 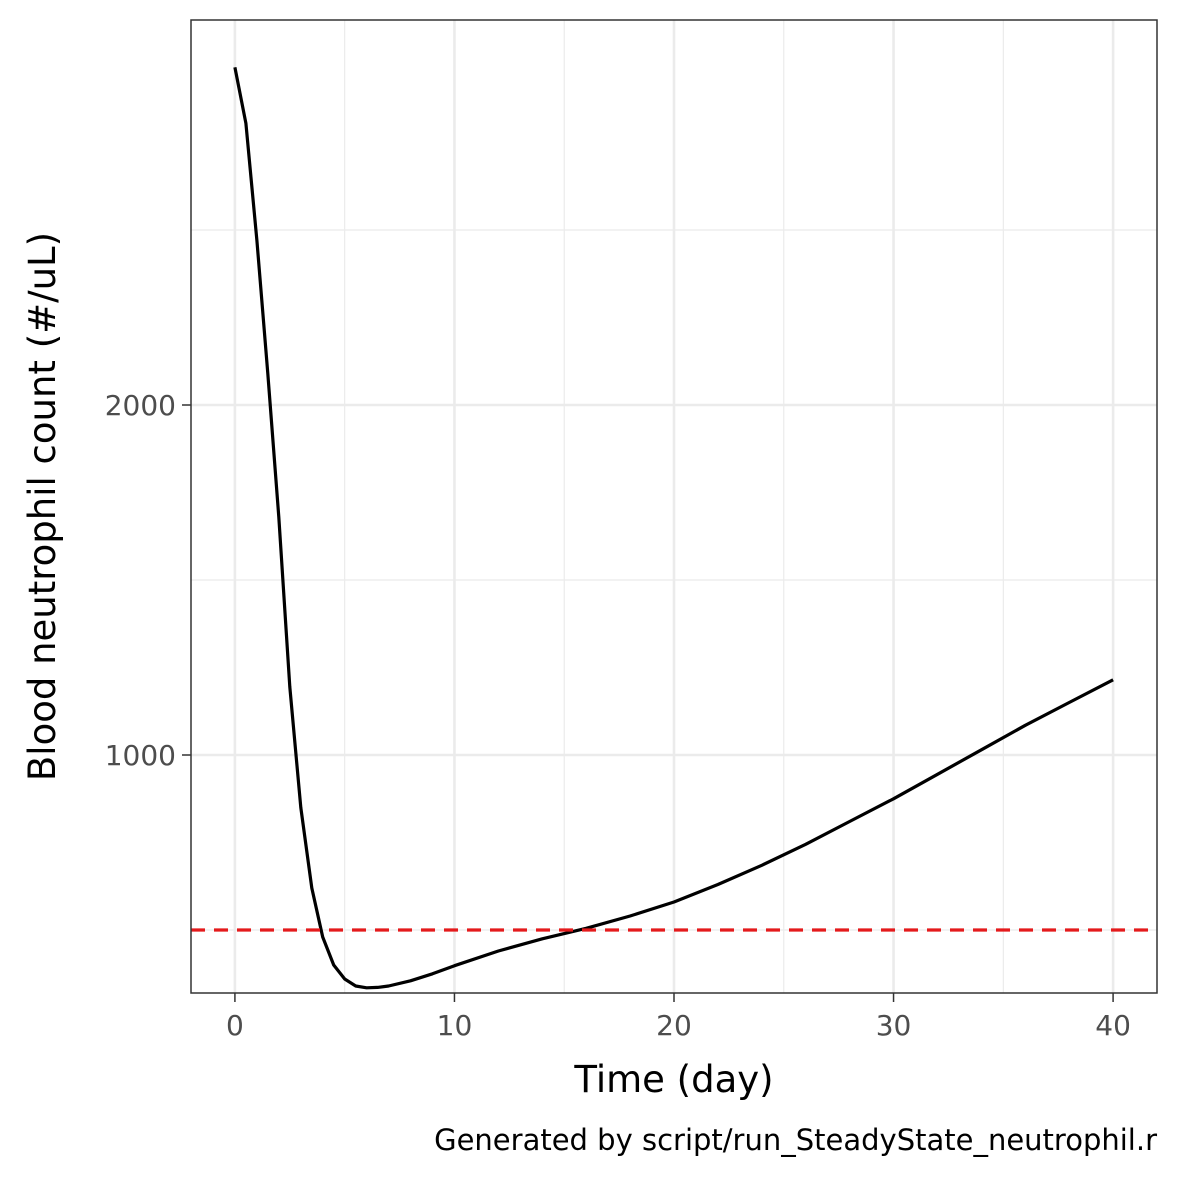 What do you see at coordinates (42, 506) in the screenshot?
I see `y-axis-title: Blood neutrophil count (#/uL)` at bounding box center [42, 506].